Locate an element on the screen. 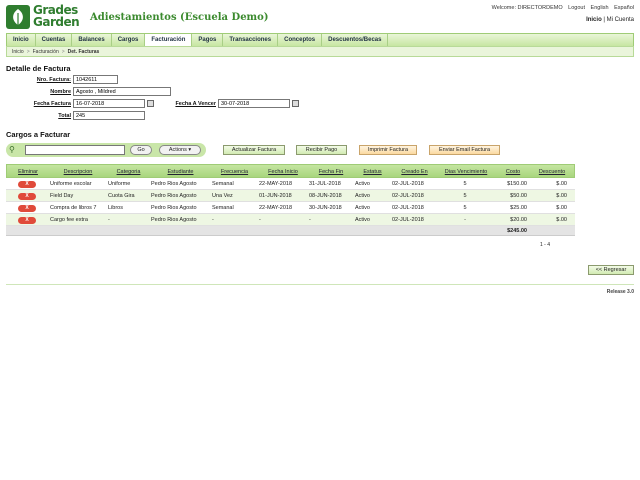  column-header: Descuento is located at coordinates (552, 172).